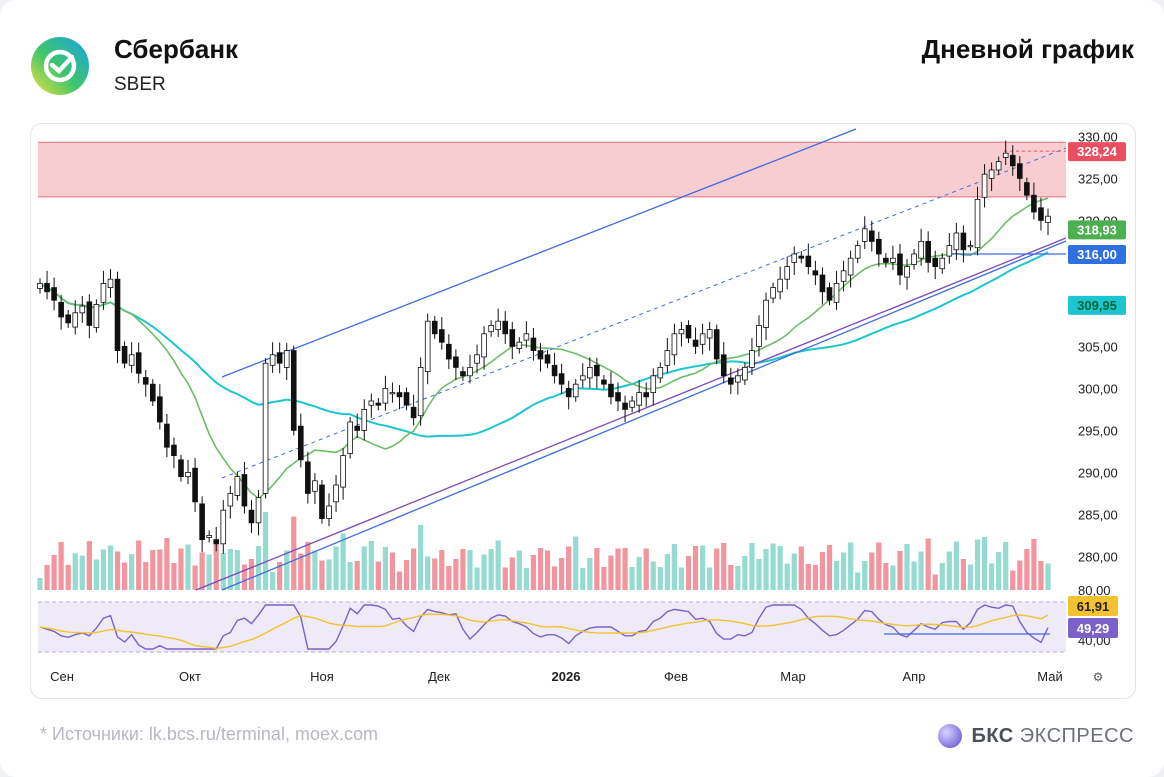  I want to click on x-axis-label: Фев, so click(676, 676).